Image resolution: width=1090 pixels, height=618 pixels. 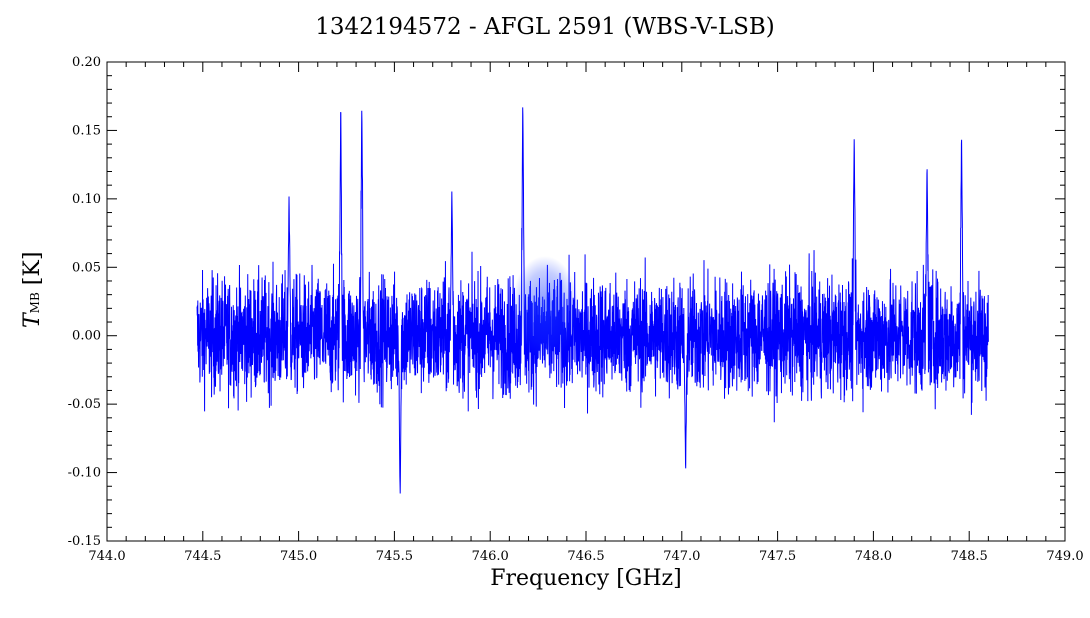 I want to click on y-tick-label: 0.00, so click(x=86, y=336).